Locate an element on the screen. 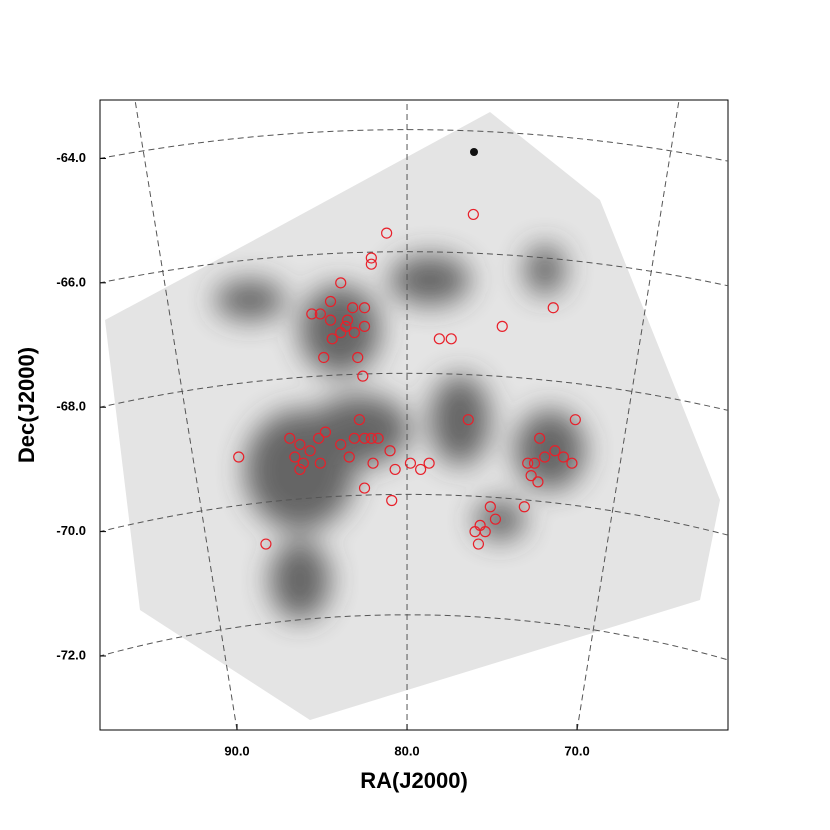 The height and width of the screenshot is (830, 830). y-tick-label: -72.0 is located at coordinates (71, 654).